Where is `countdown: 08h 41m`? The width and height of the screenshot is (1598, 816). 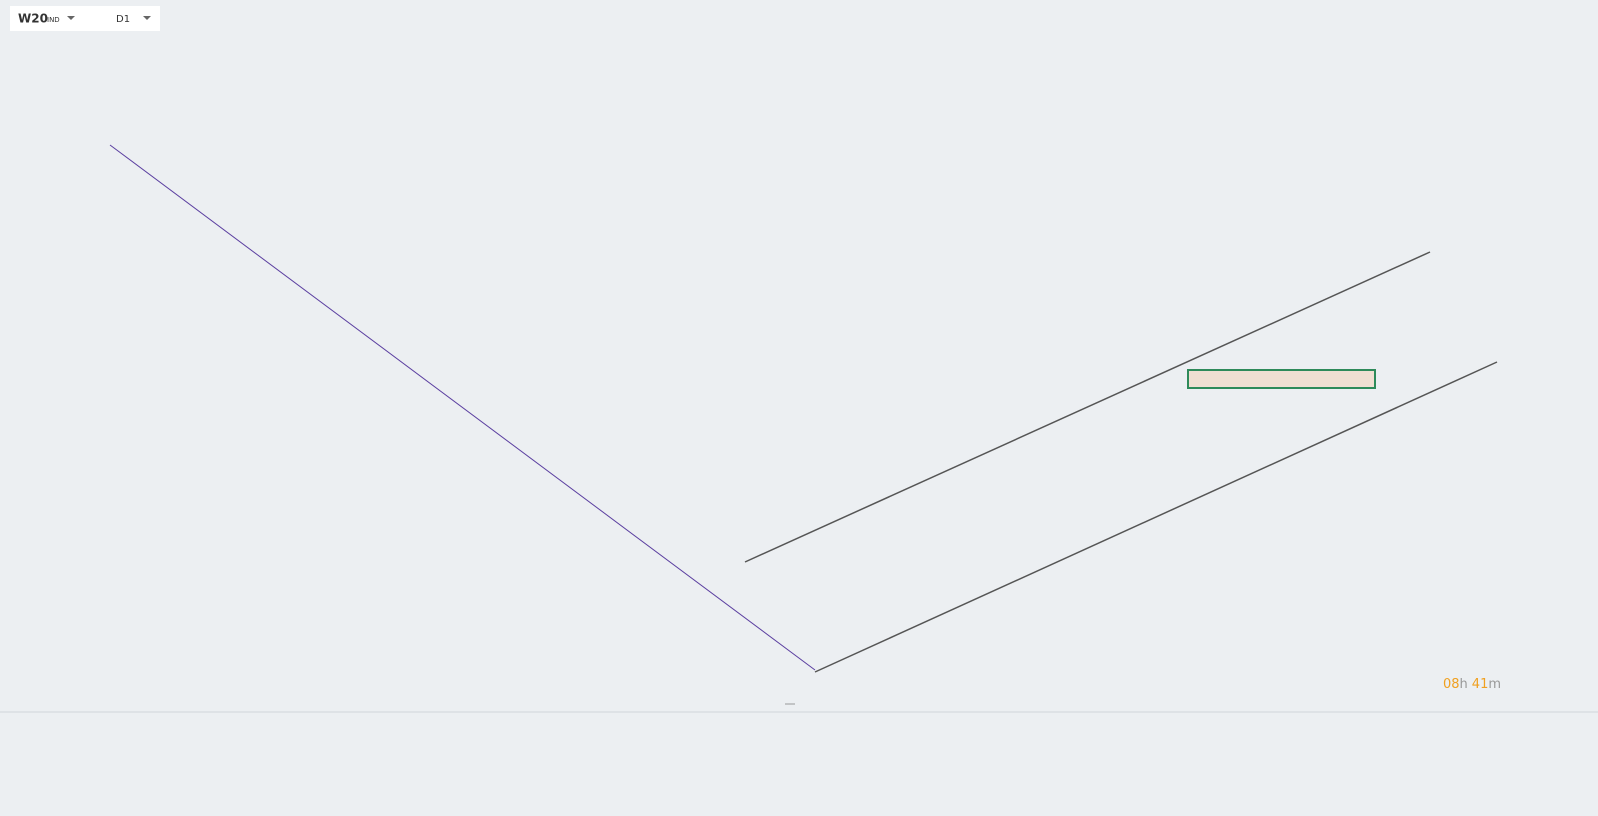 countdown: 08h 41m is located at coordinates (1472, 684).